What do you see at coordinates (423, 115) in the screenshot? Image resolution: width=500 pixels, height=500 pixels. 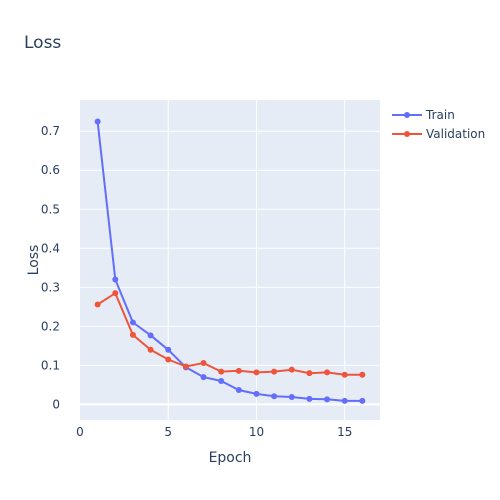 I see `legend-item-train: Train` at bounding box center [423, 115].